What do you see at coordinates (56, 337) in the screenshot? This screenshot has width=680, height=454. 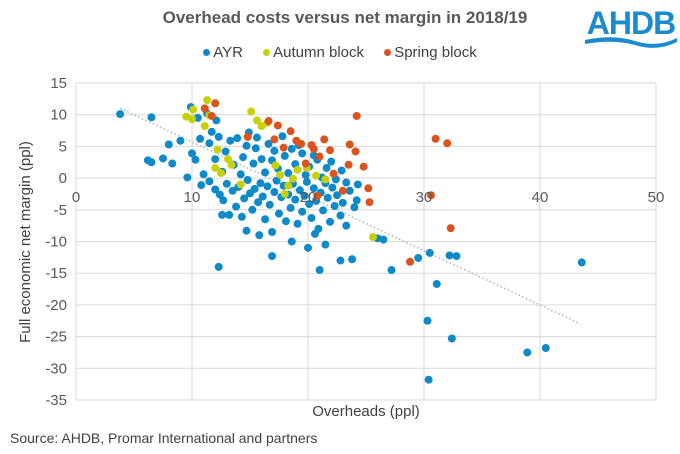 I see `y-tick-label: -25` at bounding box center [56, 337].